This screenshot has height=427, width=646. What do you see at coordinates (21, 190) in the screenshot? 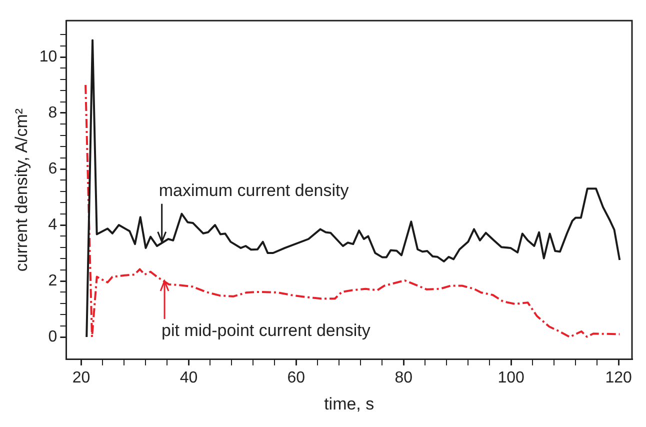
I see `y-axis-title: current density, A/cm²` at bounding box center [21, 190].